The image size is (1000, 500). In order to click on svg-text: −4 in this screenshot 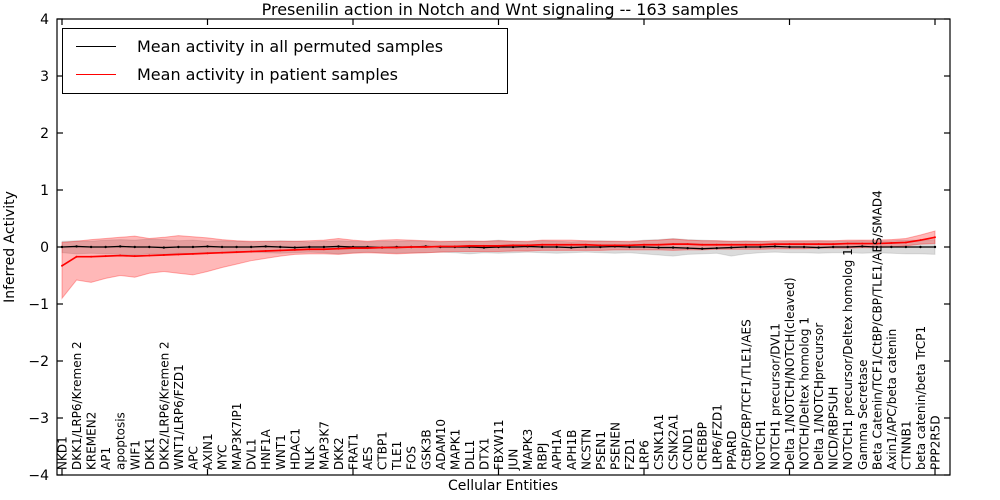, I will do `click(38, 476)`.